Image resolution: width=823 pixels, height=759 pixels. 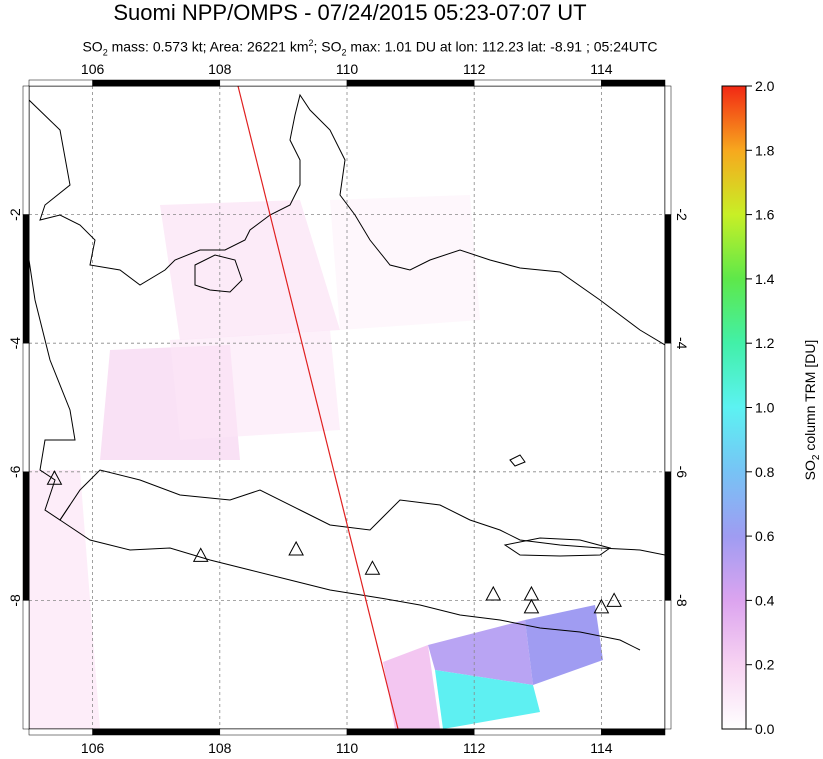 What do you see at coordinates (15, 471) in the screenshot?
I see `lat-tick-label-left: -6` at bounding box center [15, 471].